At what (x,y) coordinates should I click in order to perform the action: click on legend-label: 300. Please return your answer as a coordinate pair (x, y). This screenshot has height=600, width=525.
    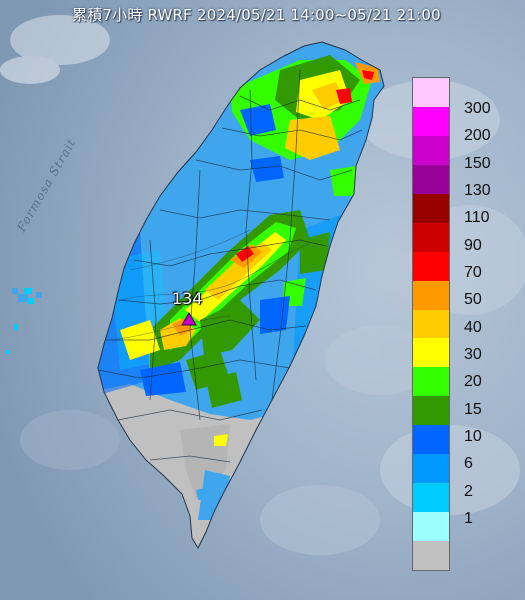
    Looking at the image, I should click on (477, 108).